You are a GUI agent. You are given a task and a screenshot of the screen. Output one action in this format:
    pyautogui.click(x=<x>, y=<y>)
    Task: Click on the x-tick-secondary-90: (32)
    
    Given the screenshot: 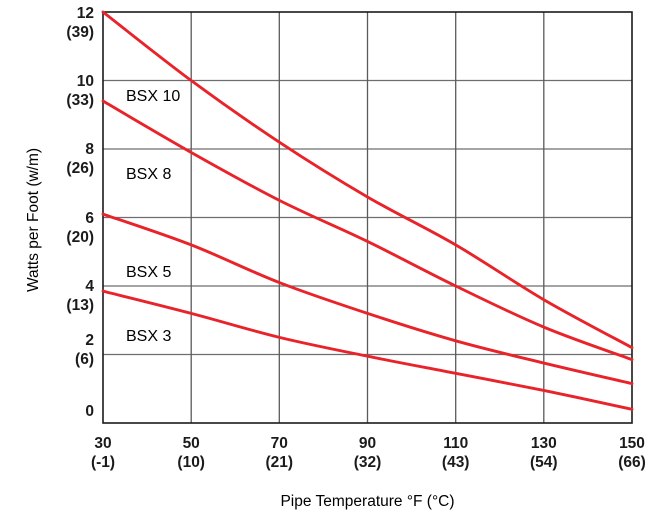 What is the action you would take?
    pyautogui.click(x=368, y=462)
    